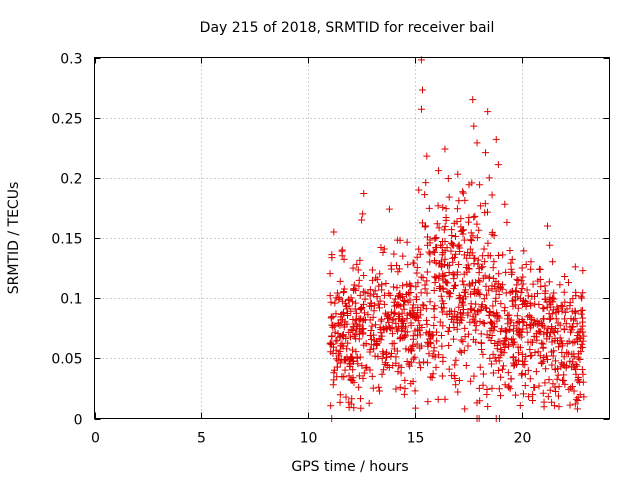 The width and height of the screenshot is (640, 480). What do you see at coordinates (71, 300) in the screenshot?
I see `y-tick-label: 0.1` at bounding box center [71, 300].